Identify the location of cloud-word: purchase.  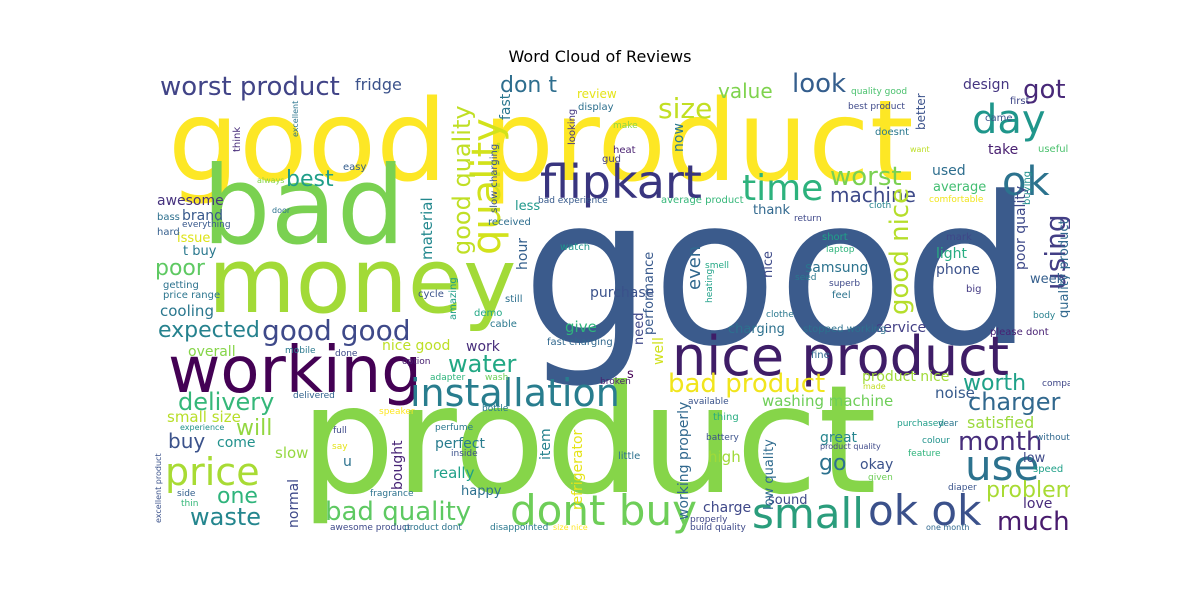
(622, 293).